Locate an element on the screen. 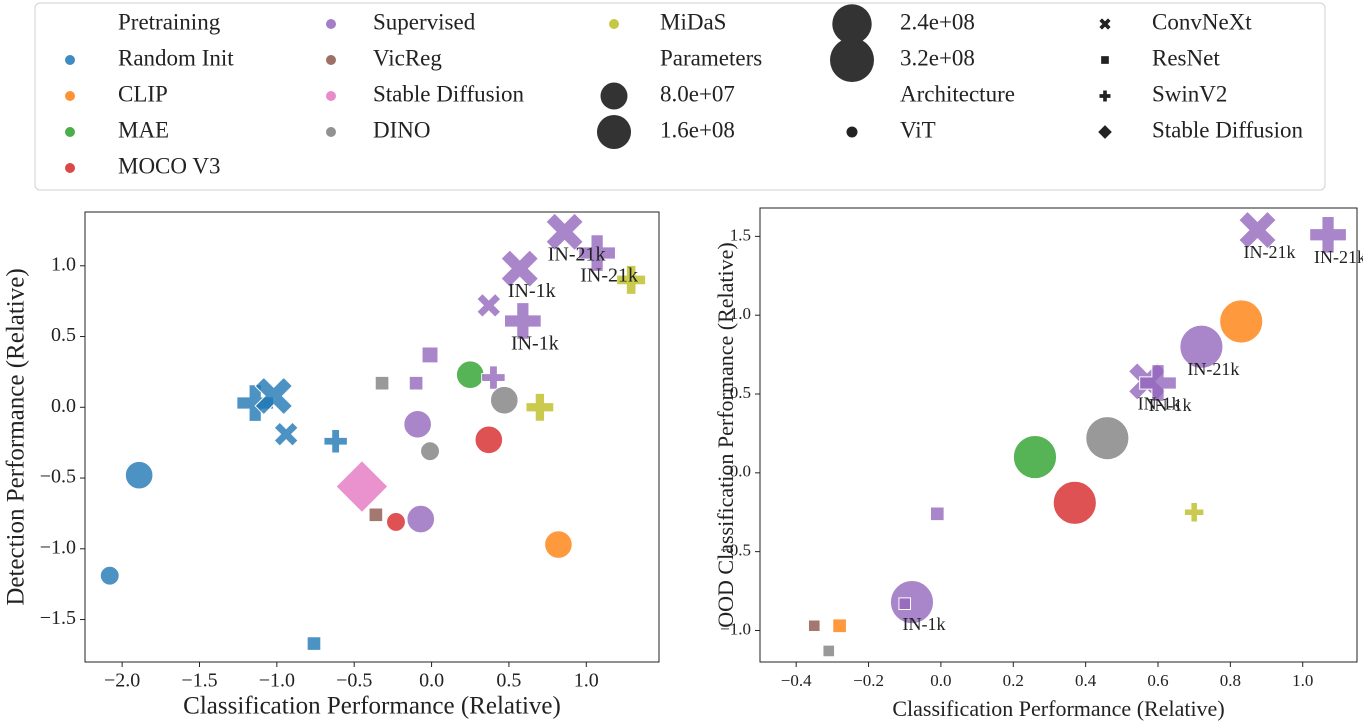 The width and height of the screenshot is (1363, 725). y-tick-label: 0.5 is located at coordinates (63, 335).